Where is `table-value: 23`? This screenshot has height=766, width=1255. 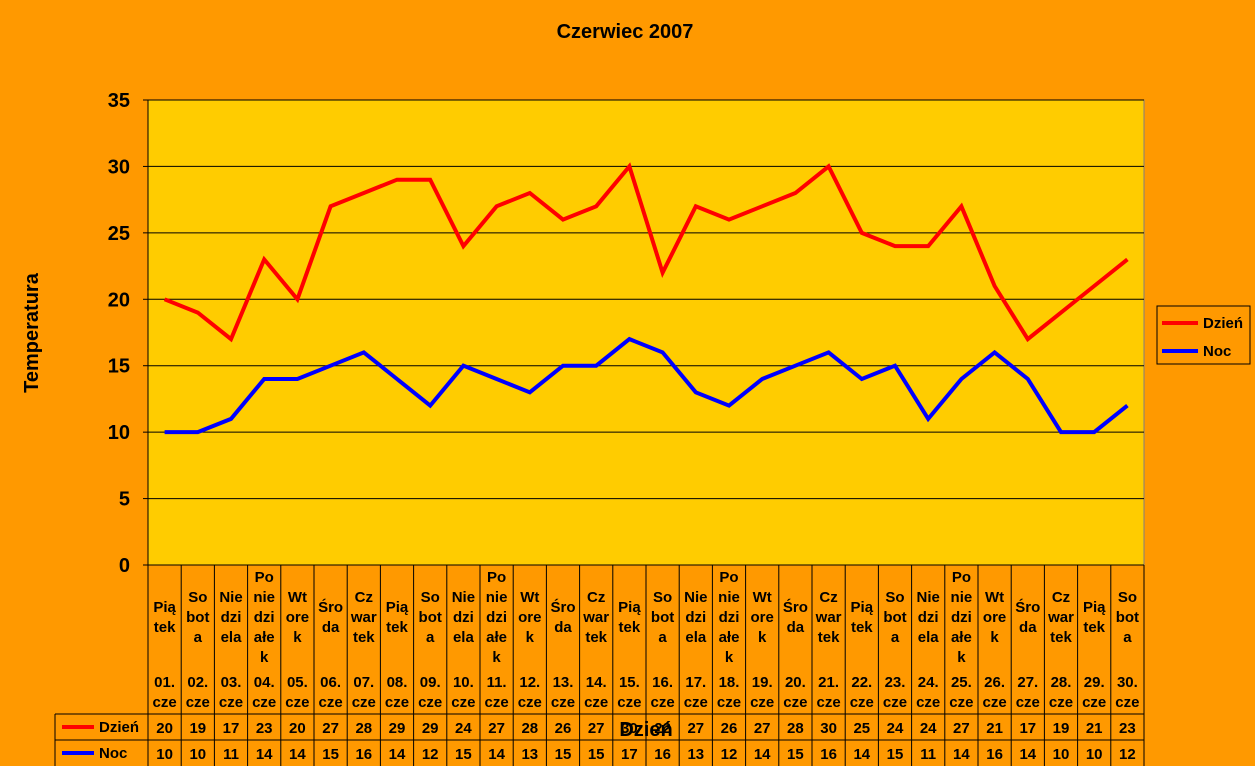
table-value: 23 is located at coordinates (264, 728).